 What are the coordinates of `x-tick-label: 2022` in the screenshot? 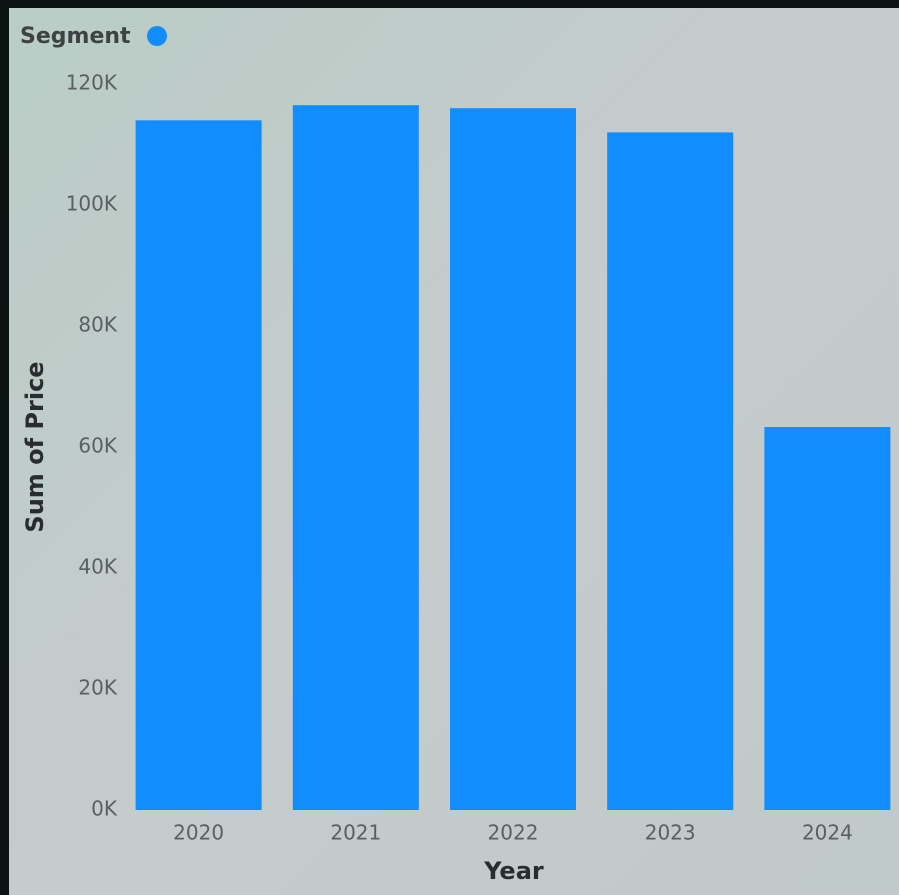 It's located at (513, 833).